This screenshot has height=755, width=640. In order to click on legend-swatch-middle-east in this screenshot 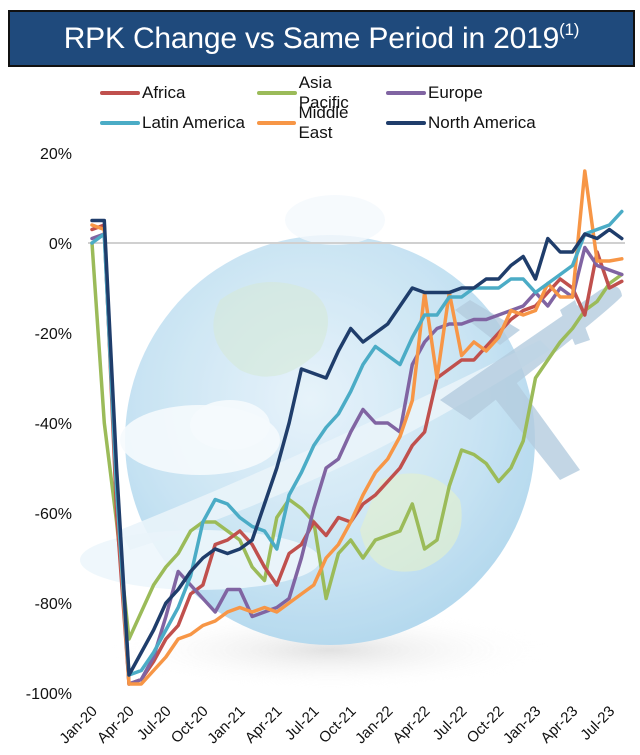, I will do `click(277, 123)`.